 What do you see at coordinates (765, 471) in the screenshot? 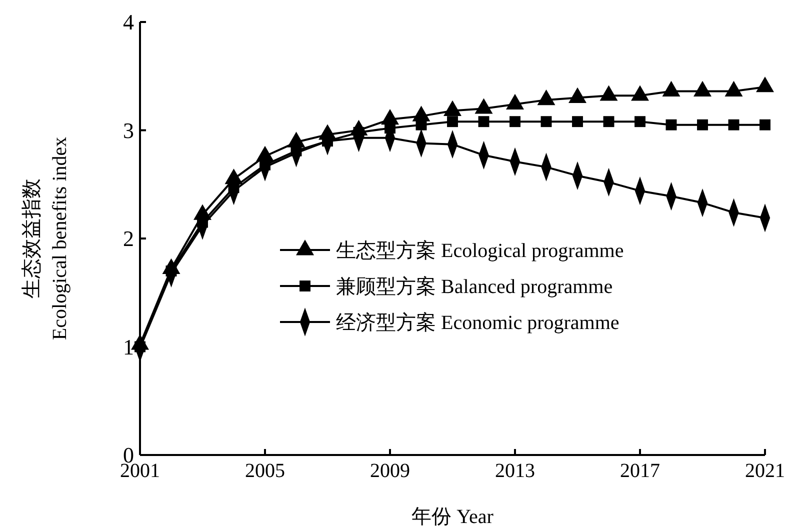
I see `x-tick-label: 2021` at bounding box center [765, 471].